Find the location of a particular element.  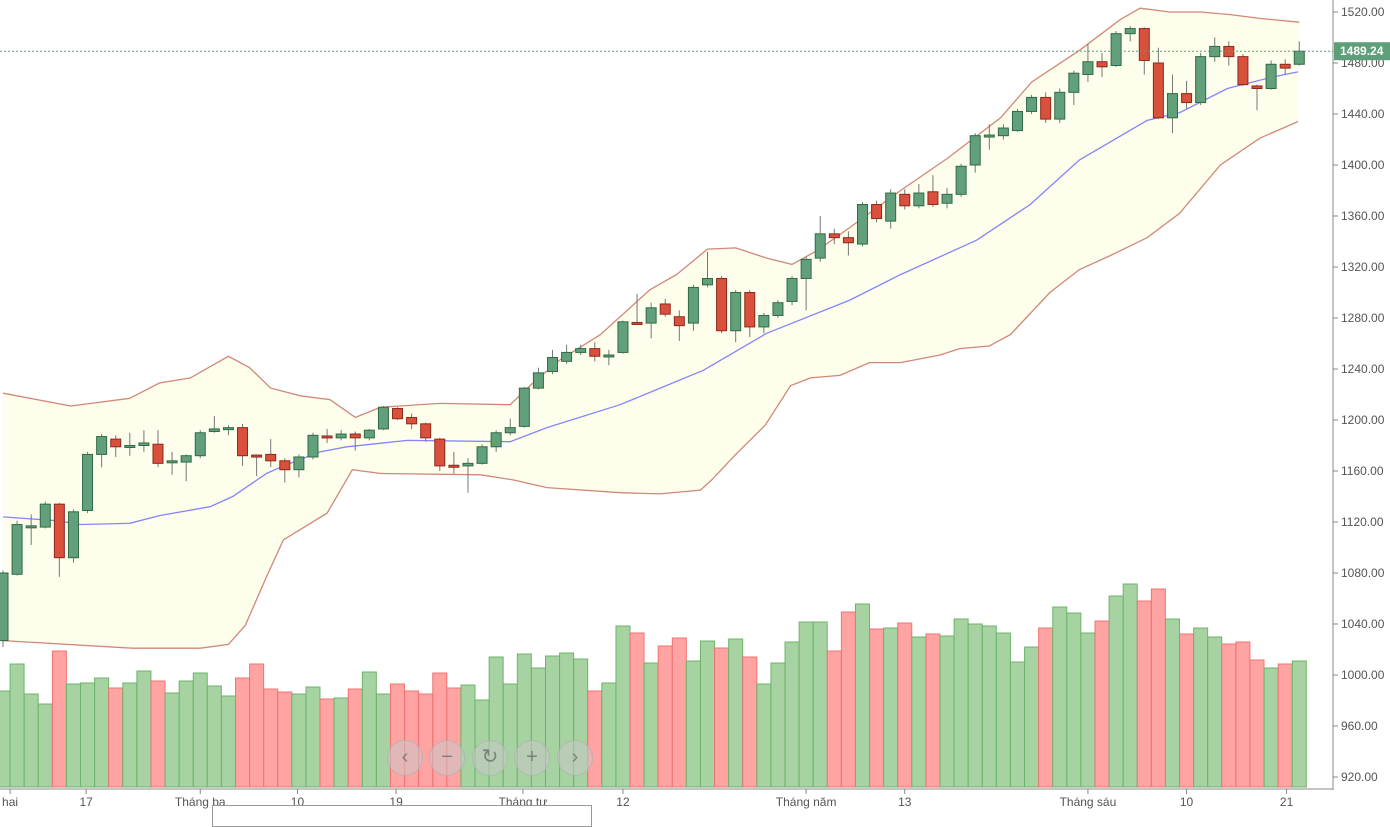

y-tick-label: 920.00 is located at coordinates (1359, 777).